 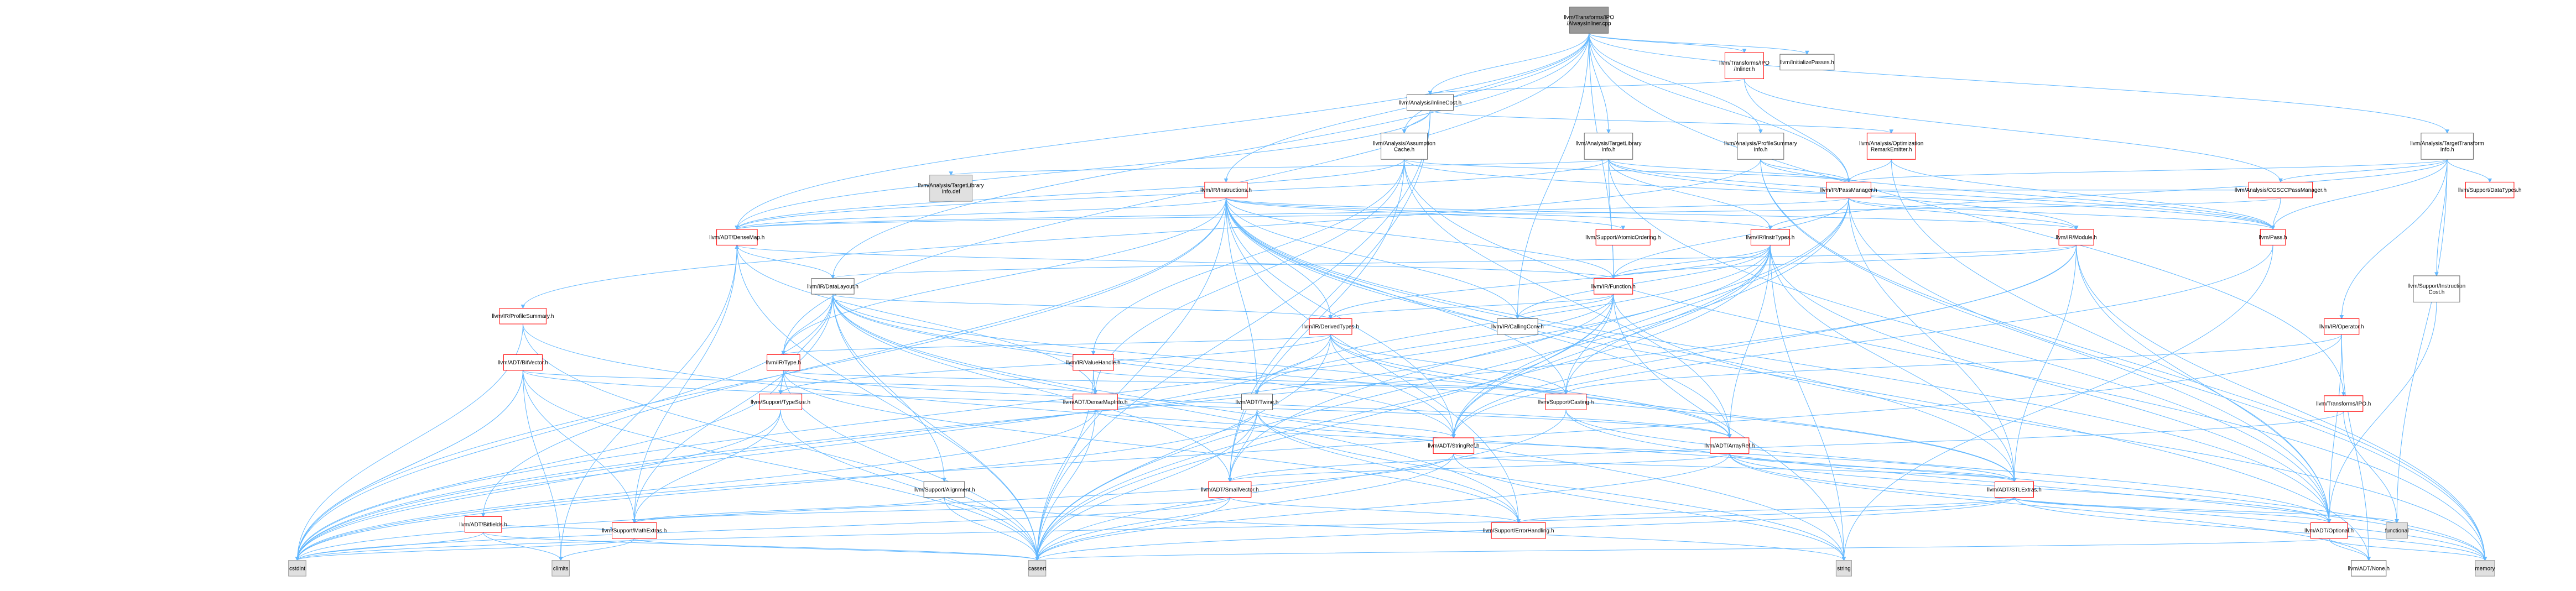 I want to click on node-none: llvm/ADT/None.h, so click(x=2369, y=569).